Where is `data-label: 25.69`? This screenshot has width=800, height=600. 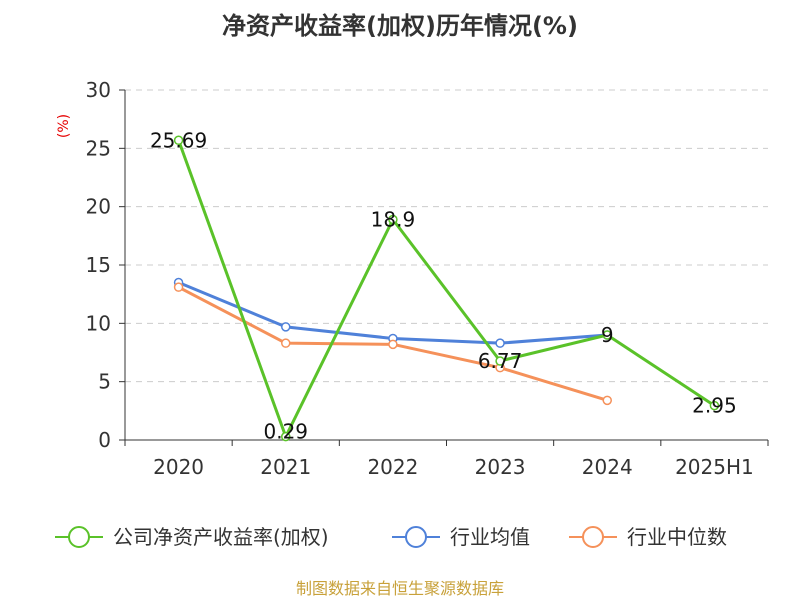 data-label: 25.69 is located at coordinates (178, 140).